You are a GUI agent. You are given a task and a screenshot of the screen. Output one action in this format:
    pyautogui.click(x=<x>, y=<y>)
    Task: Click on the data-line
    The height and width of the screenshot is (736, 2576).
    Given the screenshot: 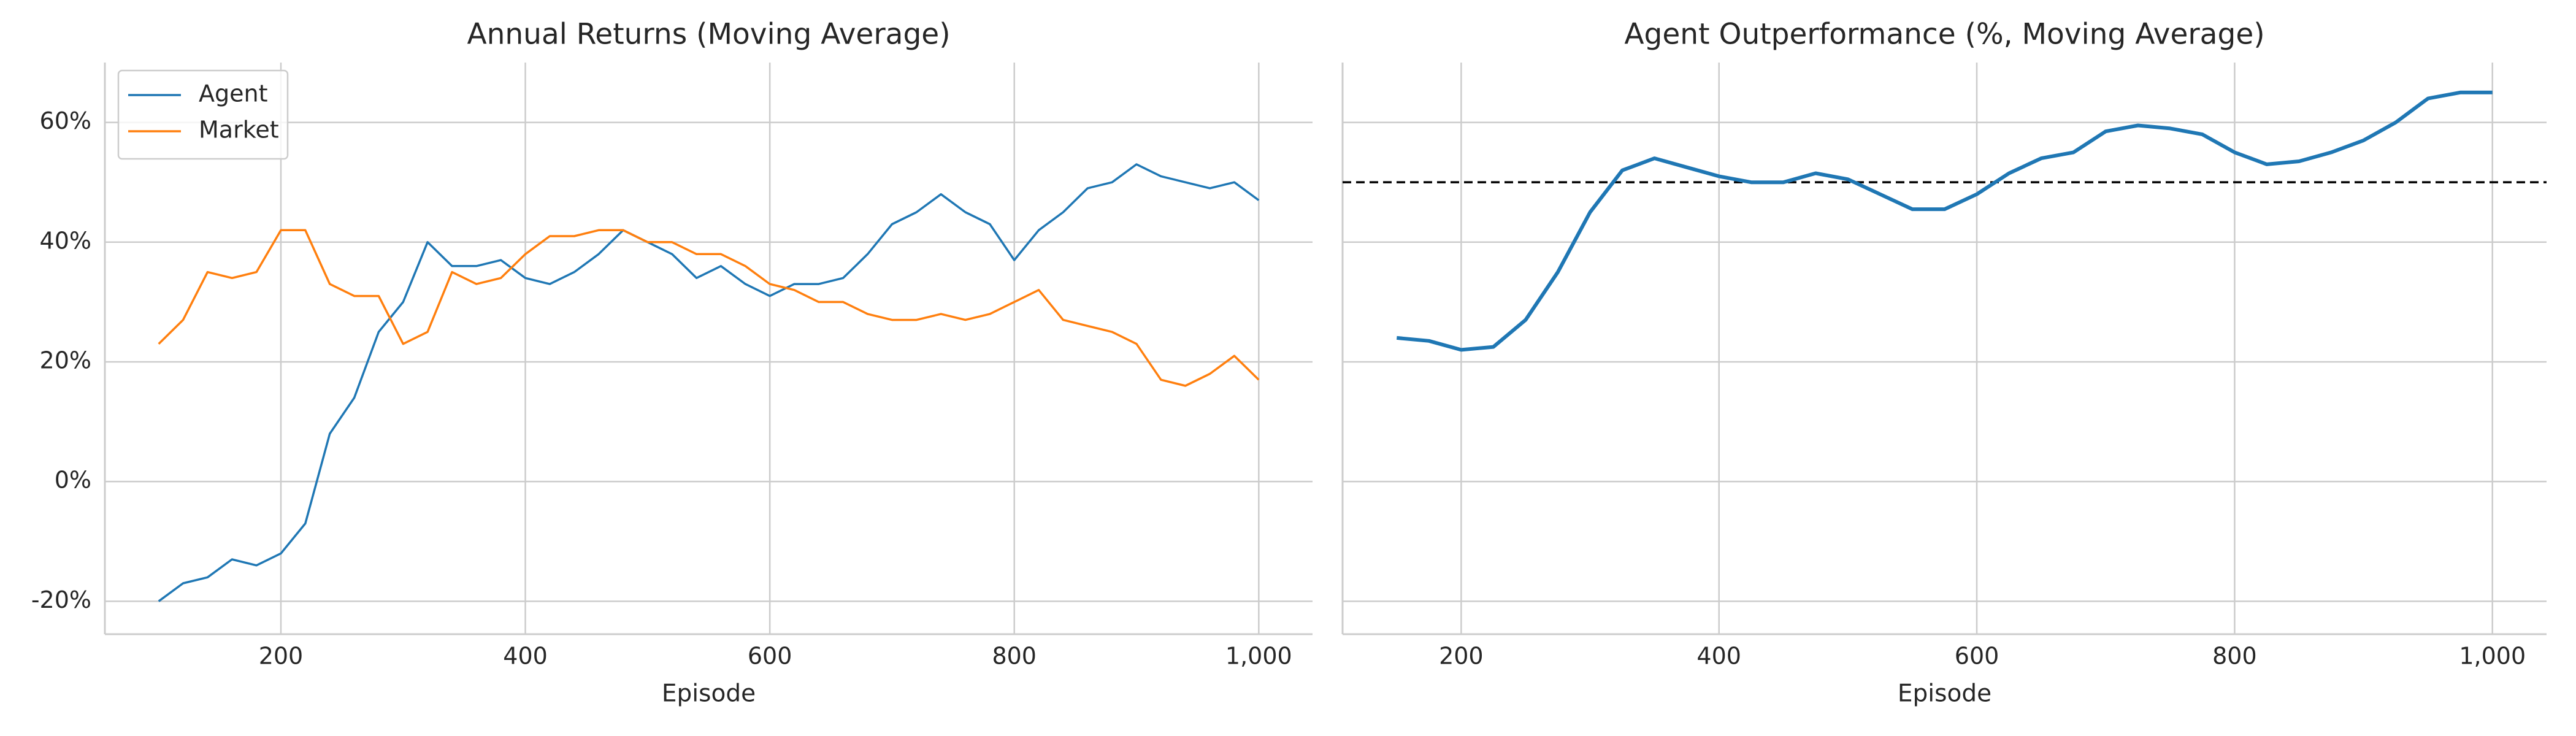 What is the action you would take?
    pyautogui.click(x=709, y=308)
    